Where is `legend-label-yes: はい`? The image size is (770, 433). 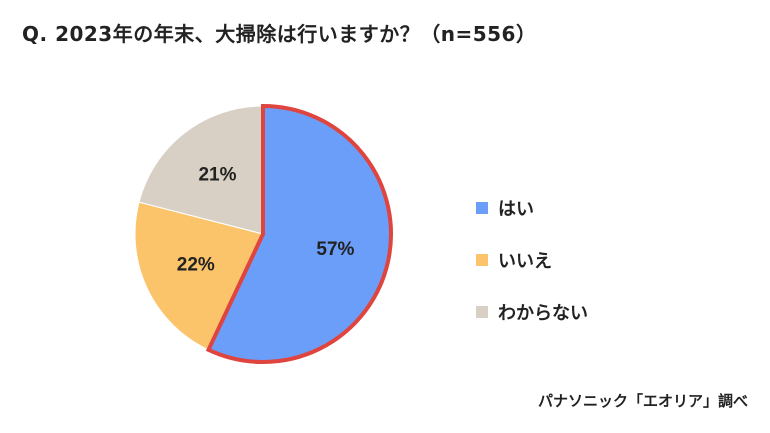 legend-label-yes: はい is located at coordinates (516, 209).